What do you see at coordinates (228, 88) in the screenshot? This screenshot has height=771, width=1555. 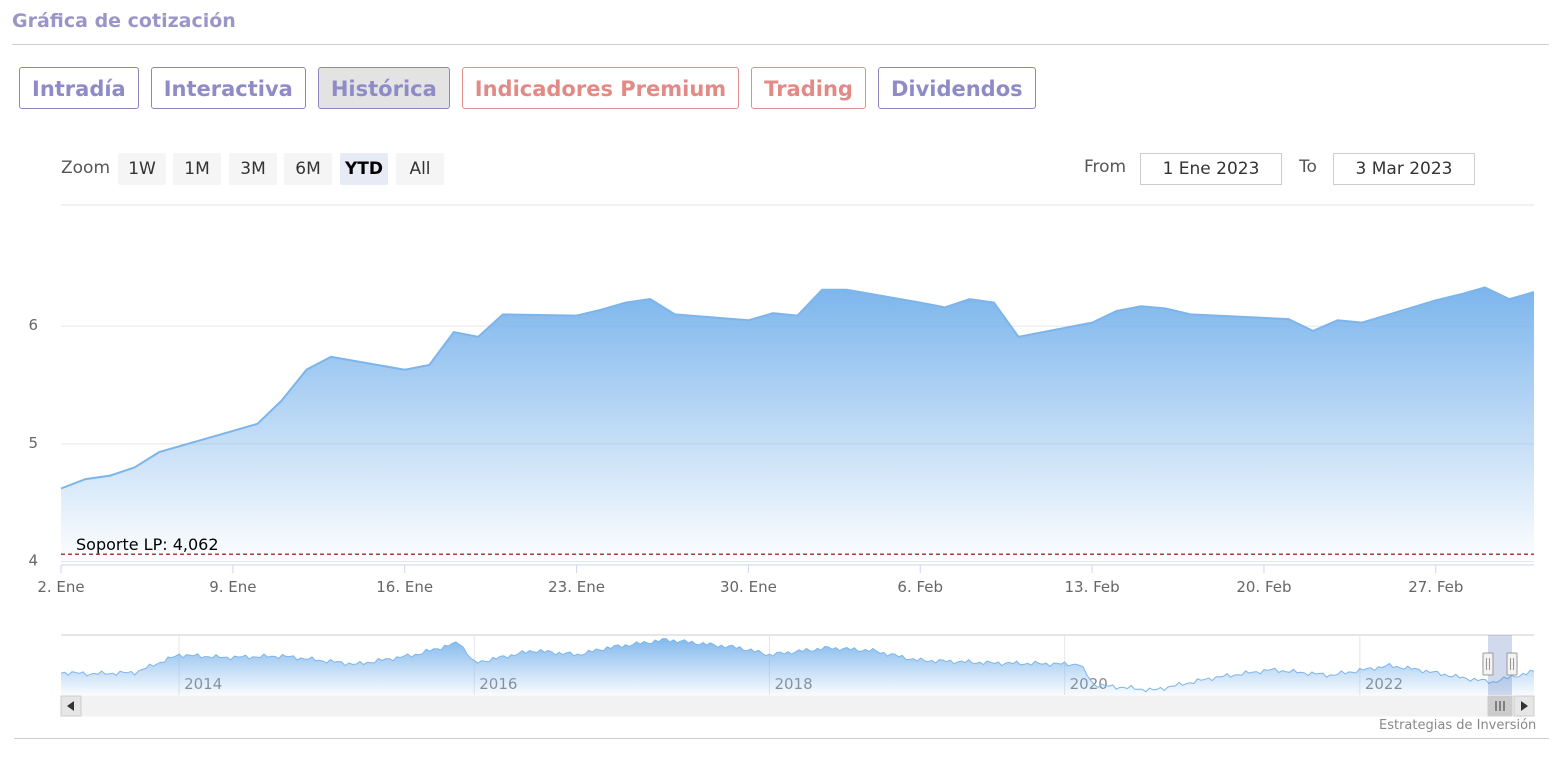 I see `tab-interactiva: Interactiva` at bounding box center [228, 88].